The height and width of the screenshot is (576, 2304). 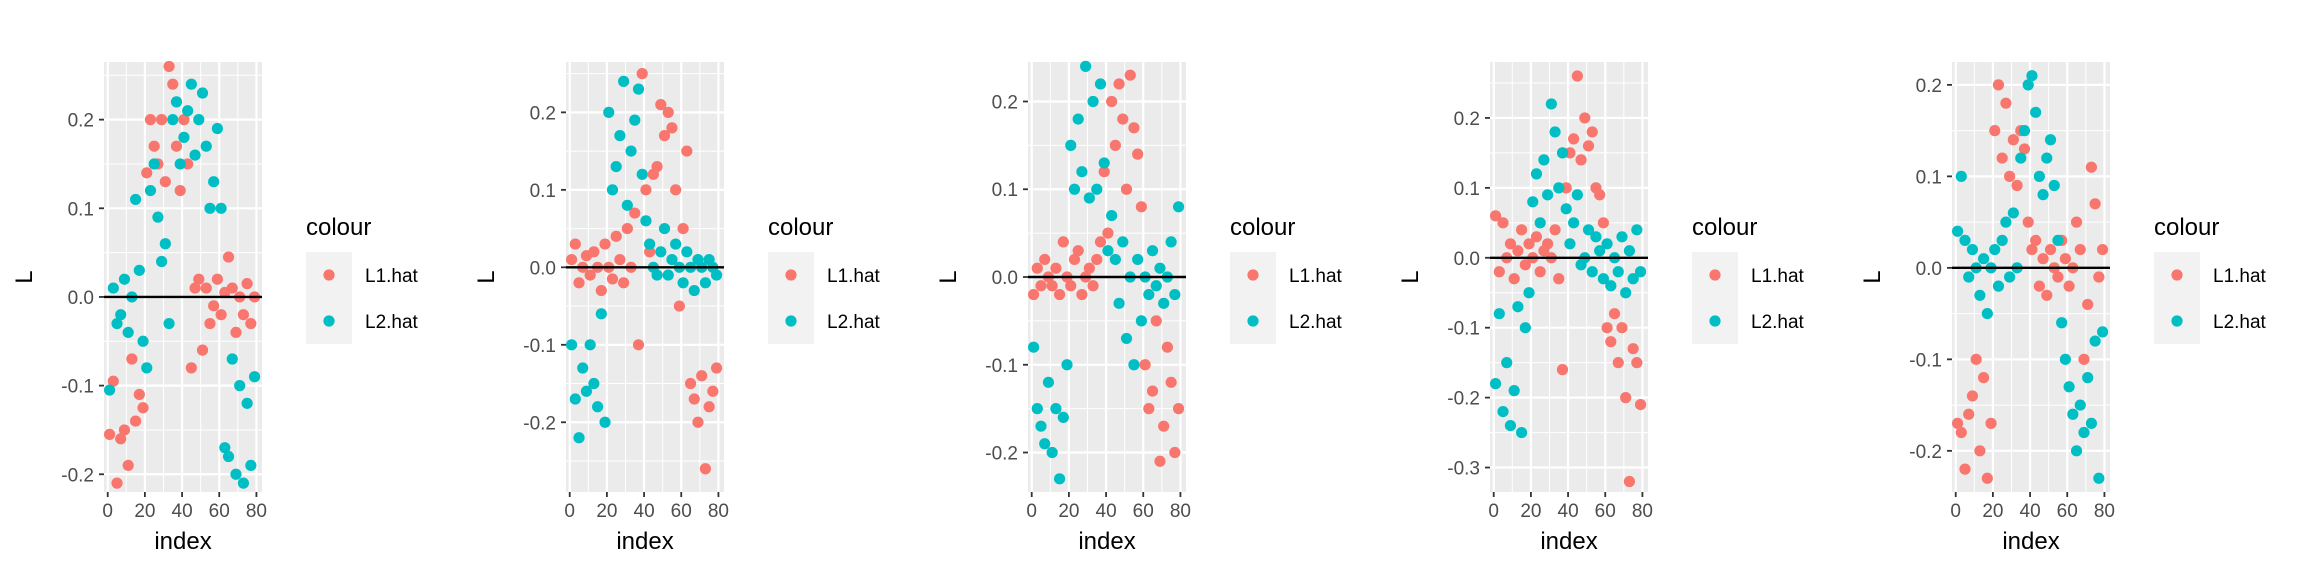 I want to click on x-tick-label: 0, so click(x=1493, y=511).